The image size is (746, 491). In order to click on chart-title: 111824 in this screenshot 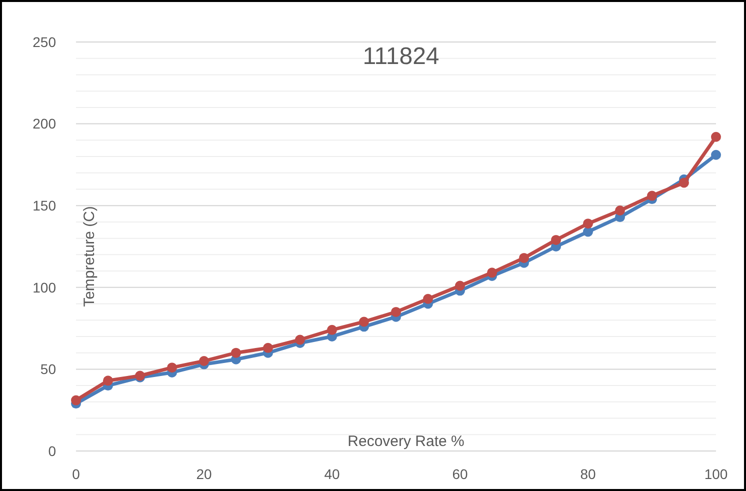, I will do `click(401, 56)`.